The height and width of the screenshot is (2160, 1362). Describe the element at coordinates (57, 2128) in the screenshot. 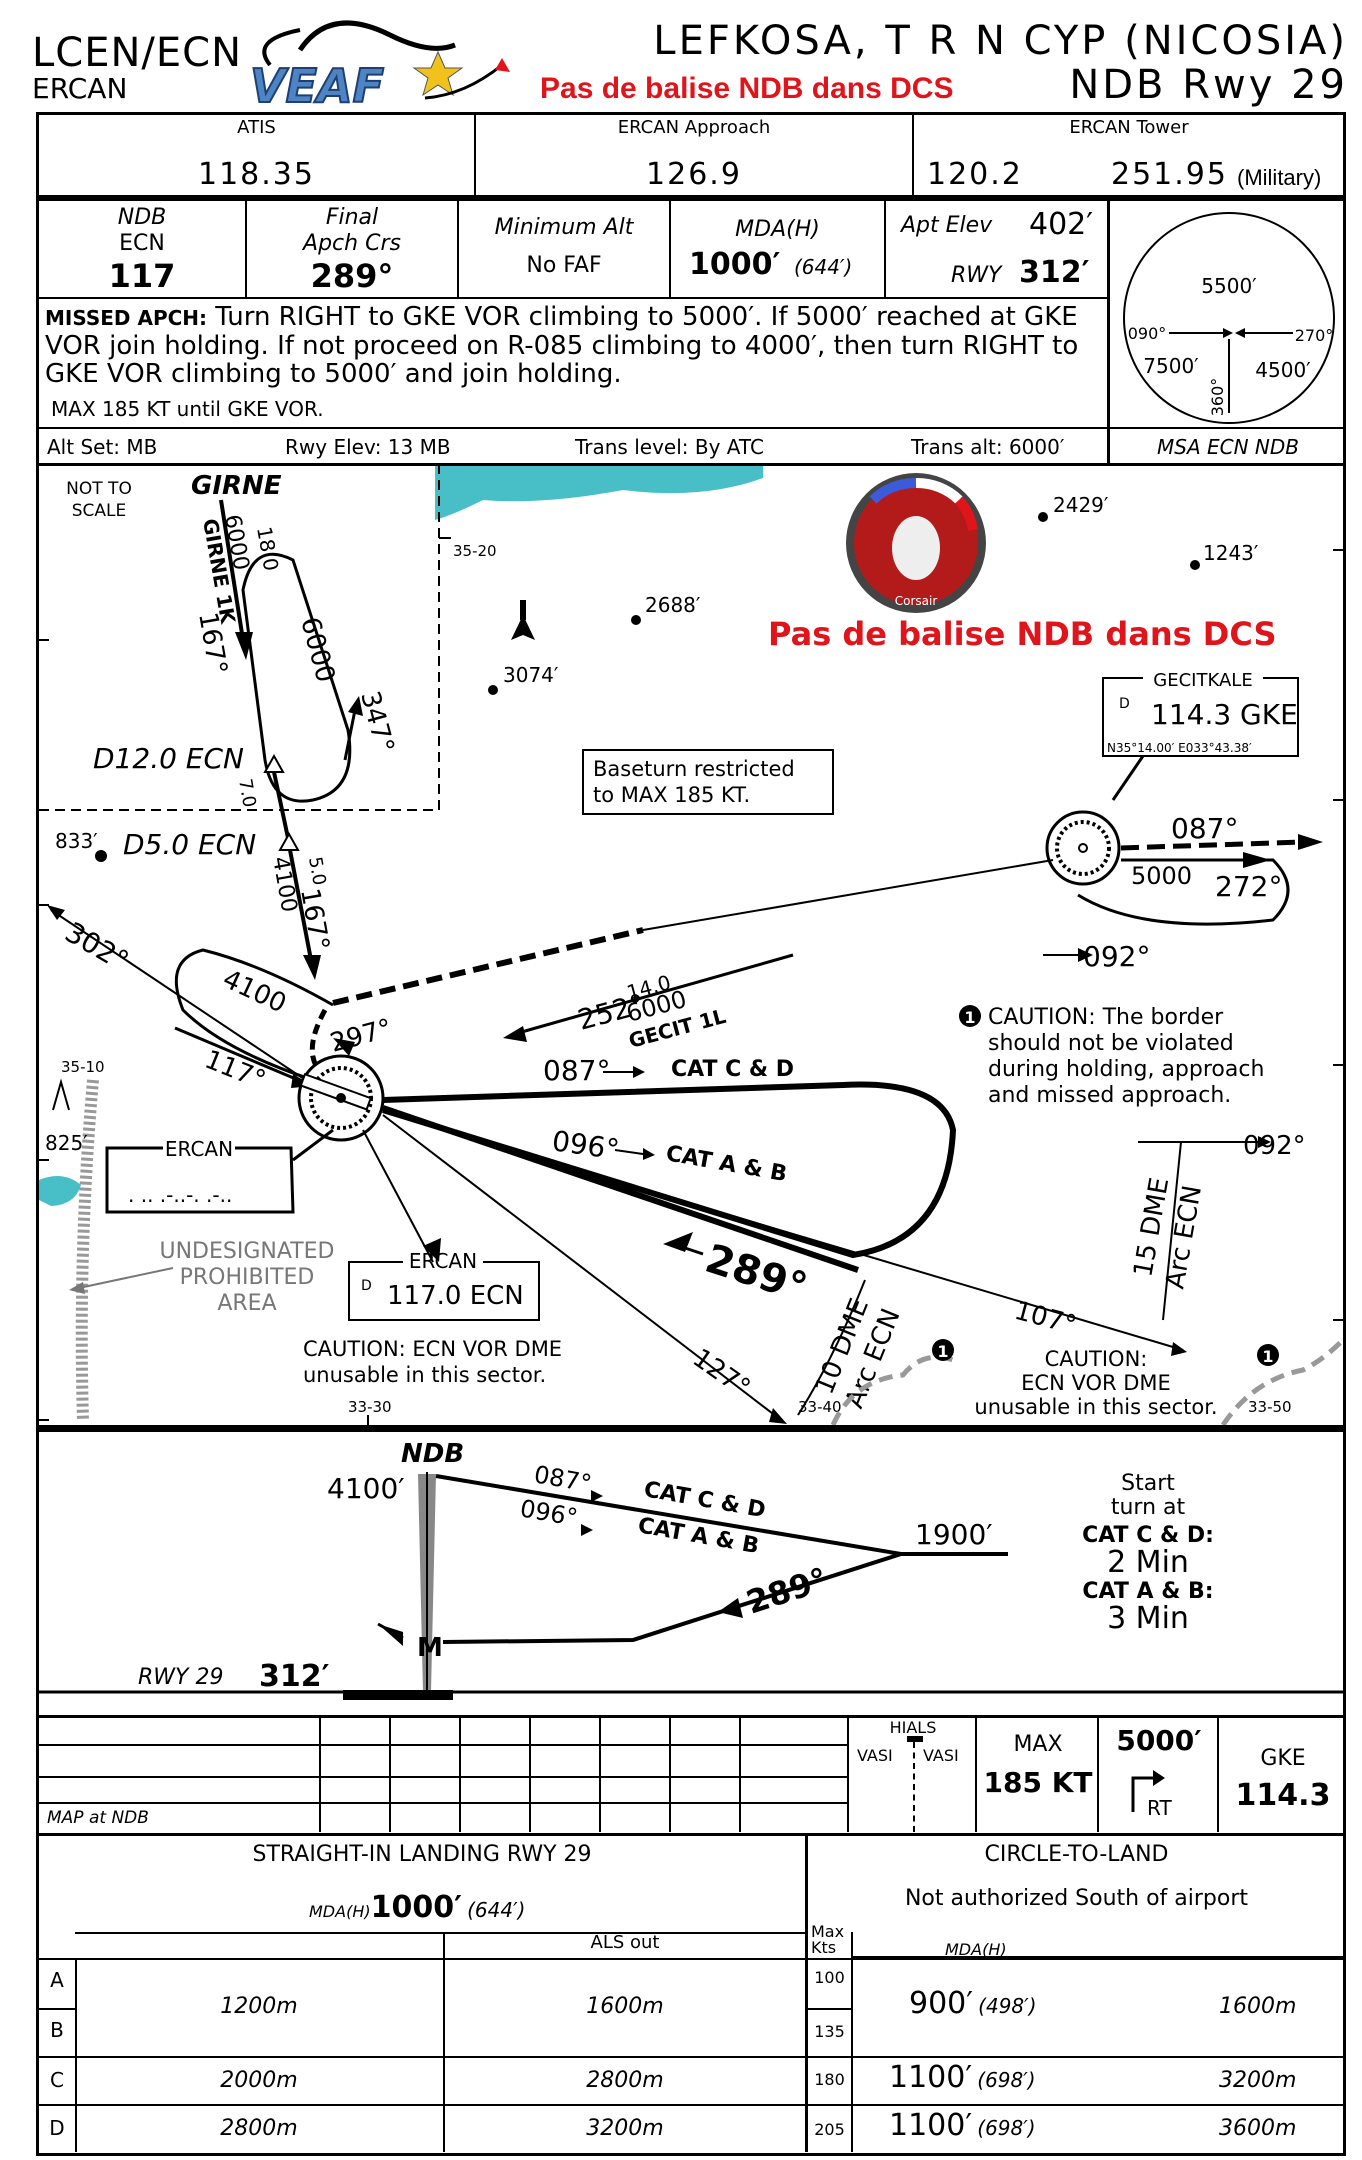

I see `cat-d: D` at that location.